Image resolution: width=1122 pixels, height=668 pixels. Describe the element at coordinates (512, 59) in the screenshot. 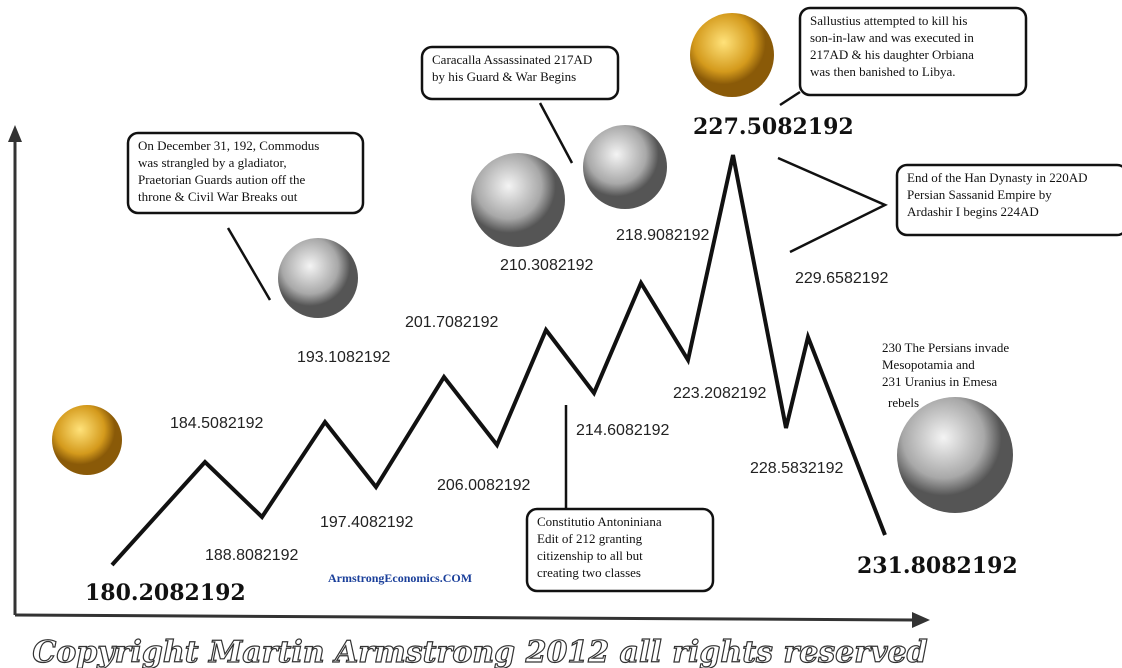

I see `note-line: Caracalla Assassinated 217AD` at that location.